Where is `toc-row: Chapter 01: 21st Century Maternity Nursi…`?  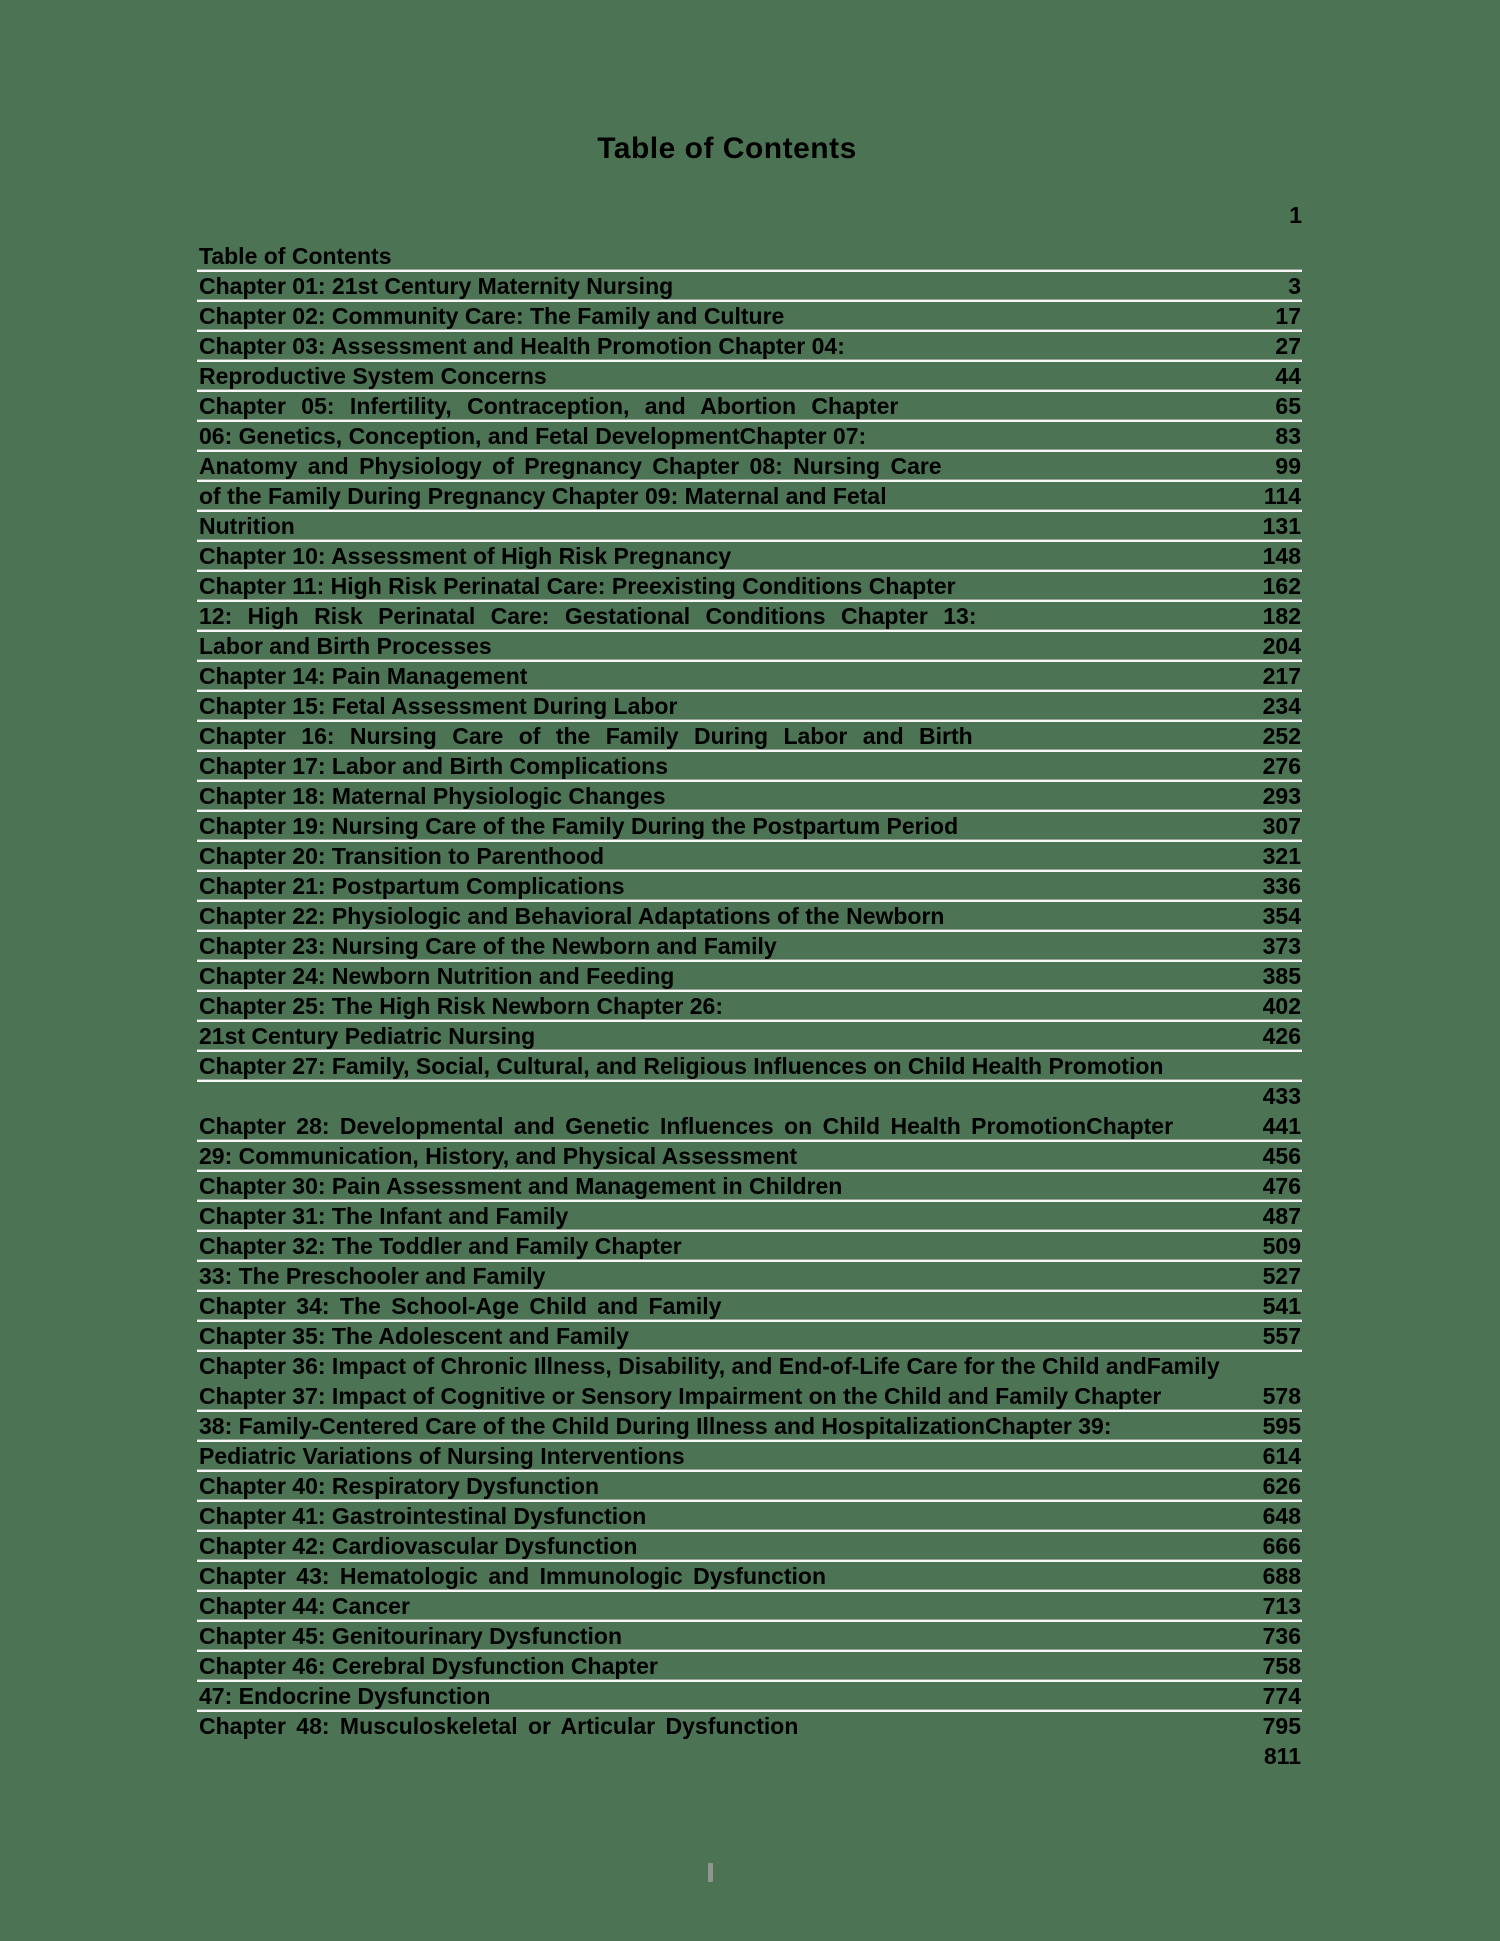
toc-row: Chapter 01: 21st Century Maternity Nursi… is located at coordinates (749, 287).